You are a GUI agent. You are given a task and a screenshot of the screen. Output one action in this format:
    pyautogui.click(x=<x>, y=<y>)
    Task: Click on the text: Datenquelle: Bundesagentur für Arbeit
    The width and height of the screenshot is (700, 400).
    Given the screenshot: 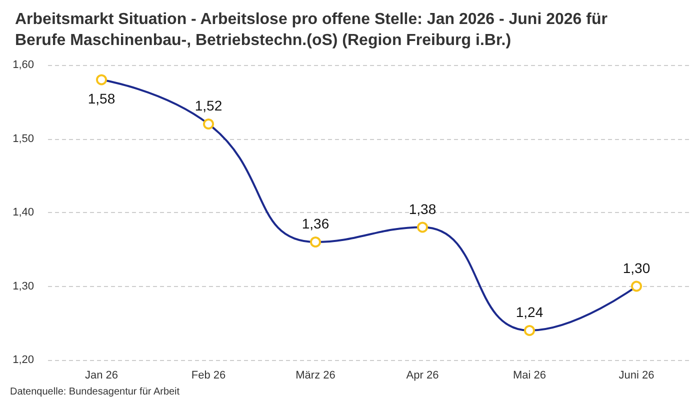 What is the action you would take?
    pyautogui.click(x=95, y=392)
    